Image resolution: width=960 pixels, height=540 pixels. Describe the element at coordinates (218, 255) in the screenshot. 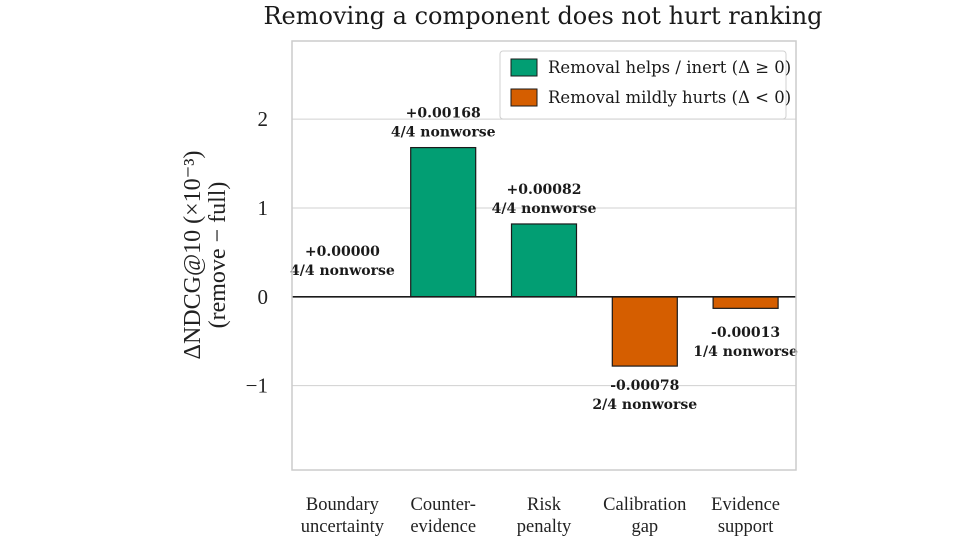

I see `y-axis-label-line-2: (remove − full)` at that location.